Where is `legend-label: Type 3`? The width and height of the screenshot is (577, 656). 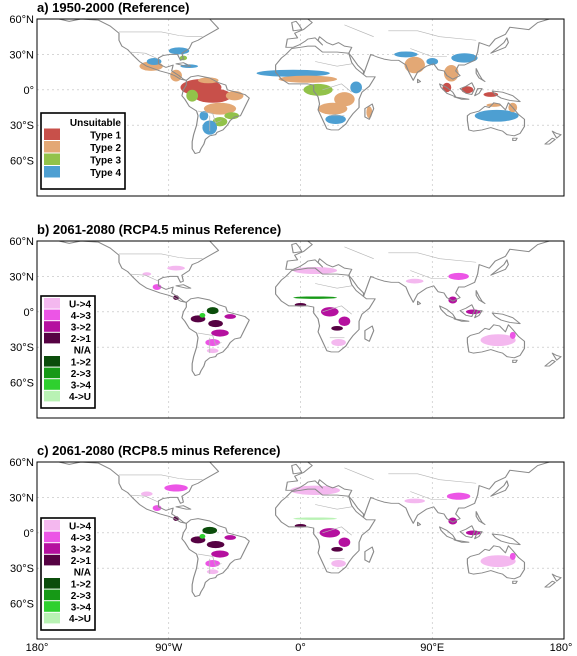
legend-label: Type 3 is located at coordinates (105, 160).